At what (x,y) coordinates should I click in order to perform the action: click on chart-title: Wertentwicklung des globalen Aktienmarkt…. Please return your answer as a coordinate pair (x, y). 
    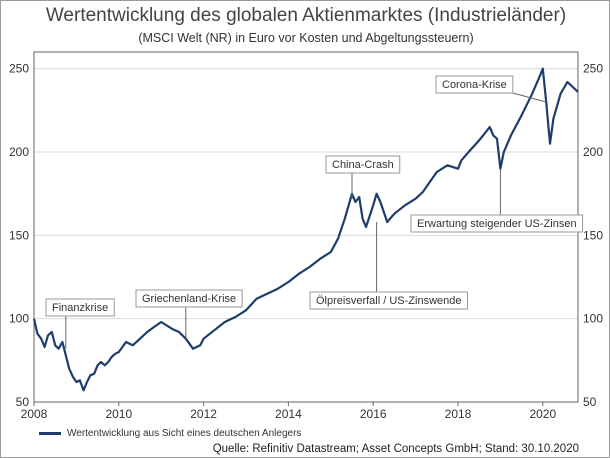
    Looking at the image, I should click on (306, 15).